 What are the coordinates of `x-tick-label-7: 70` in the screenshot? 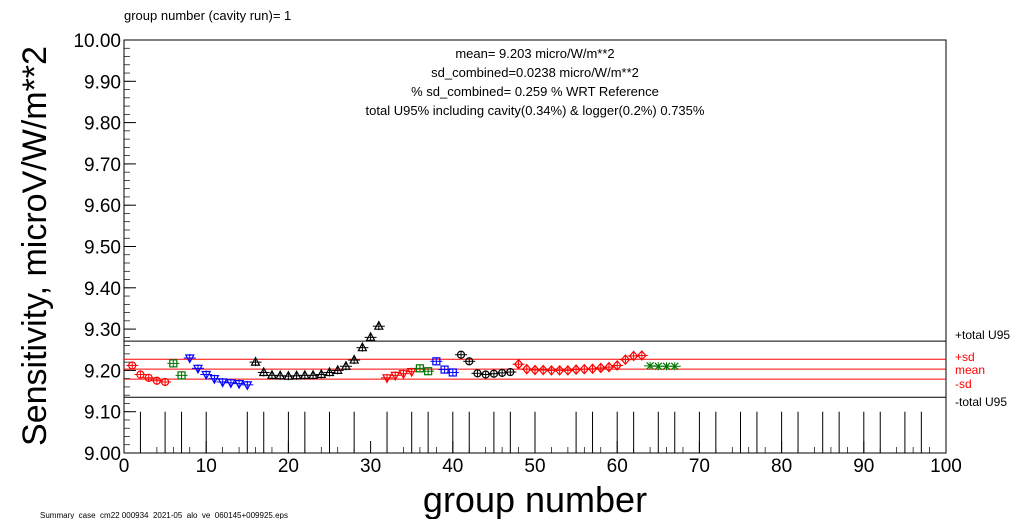 It's located at (699, 466).